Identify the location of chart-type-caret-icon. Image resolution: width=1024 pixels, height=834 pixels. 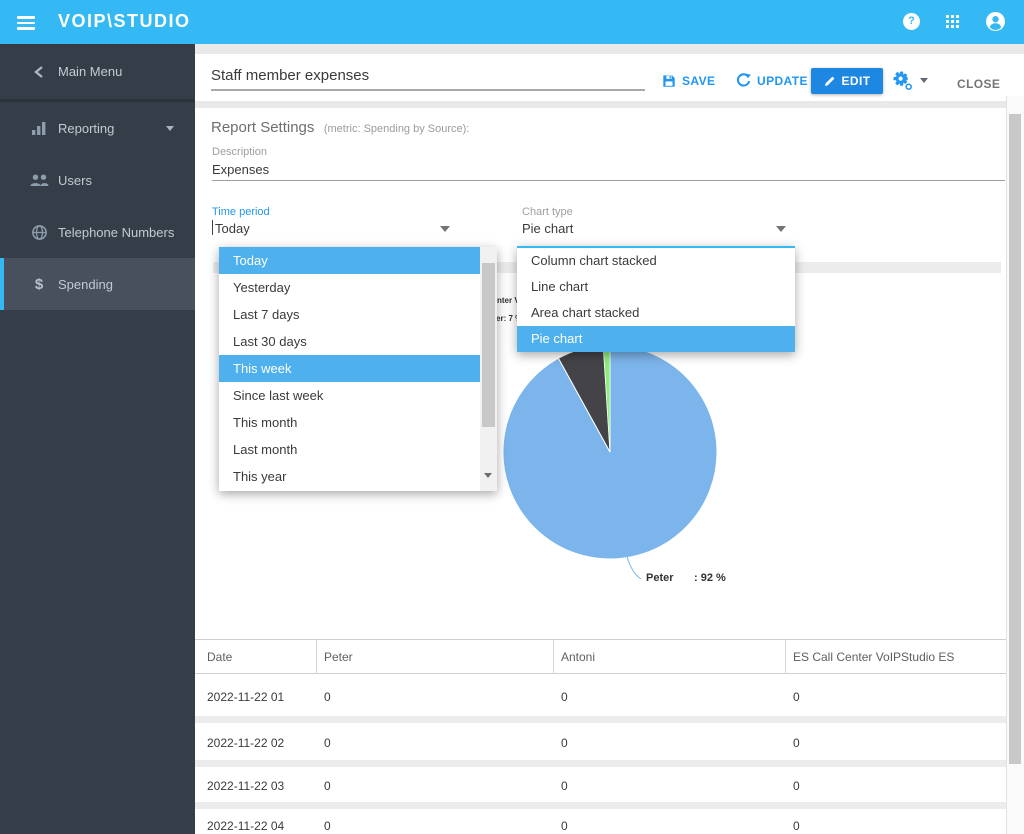
(781, 229).